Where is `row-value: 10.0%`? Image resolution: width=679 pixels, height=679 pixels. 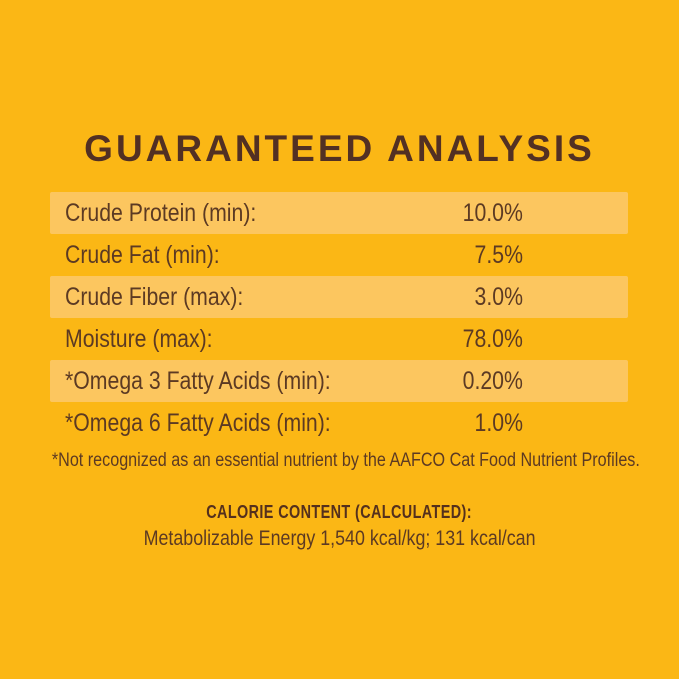 row-value: 10.0% is located at coordinates (492, 212).